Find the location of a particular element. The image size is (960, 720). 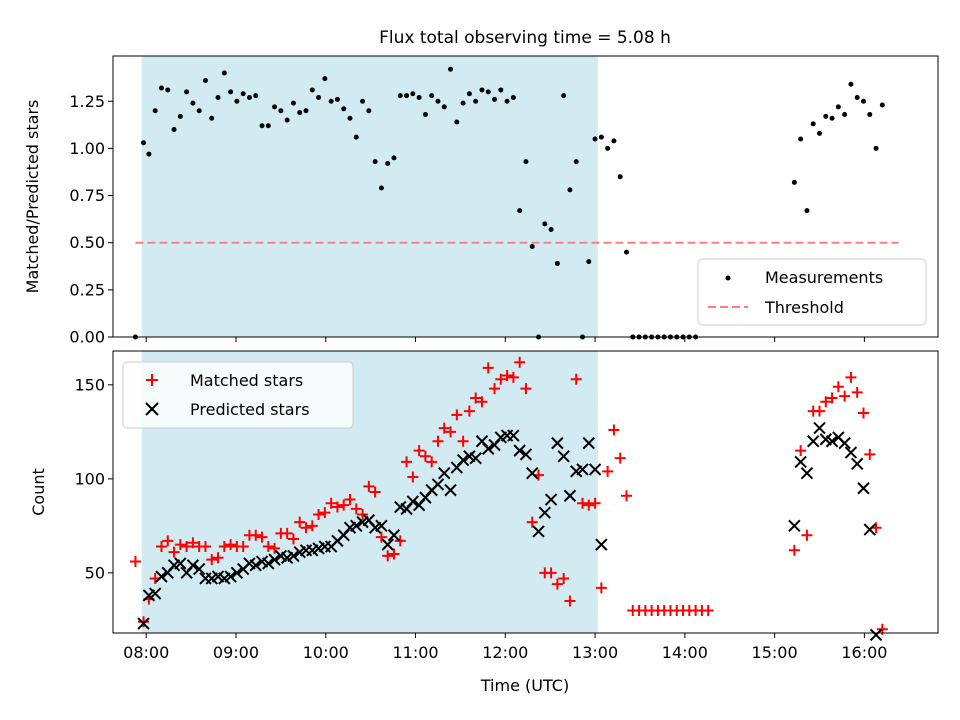

ratio-legend: Measurements Threshold is located at coordinates (812, 292).